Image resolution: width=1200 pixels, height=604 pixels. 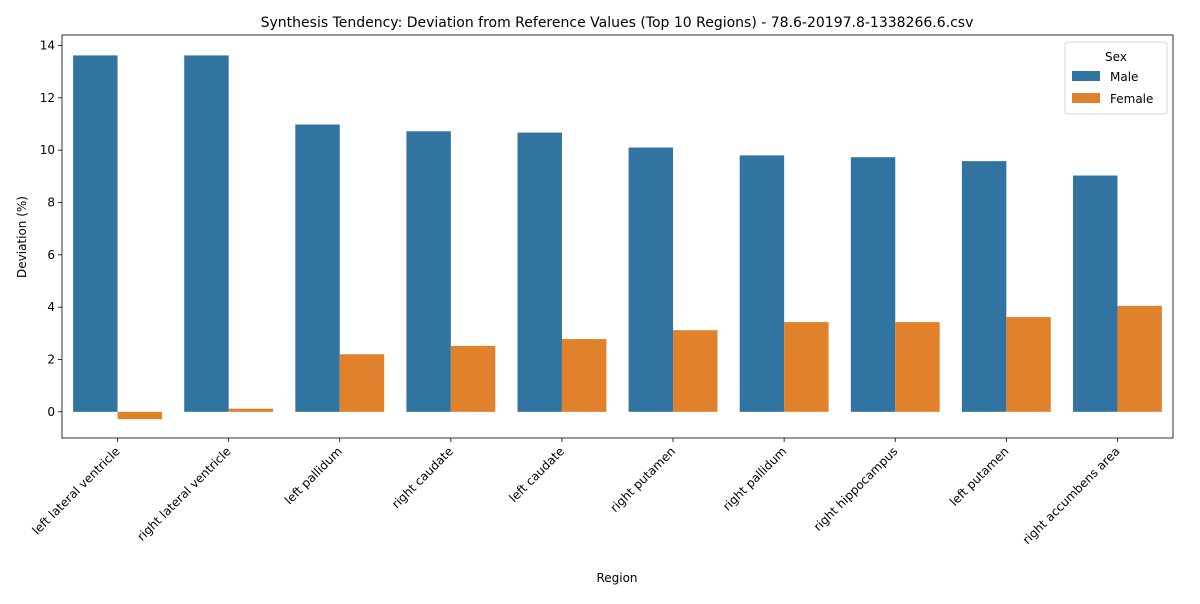 I want to click on x-tick-label: left pallidum, so click(x=313, y=475).